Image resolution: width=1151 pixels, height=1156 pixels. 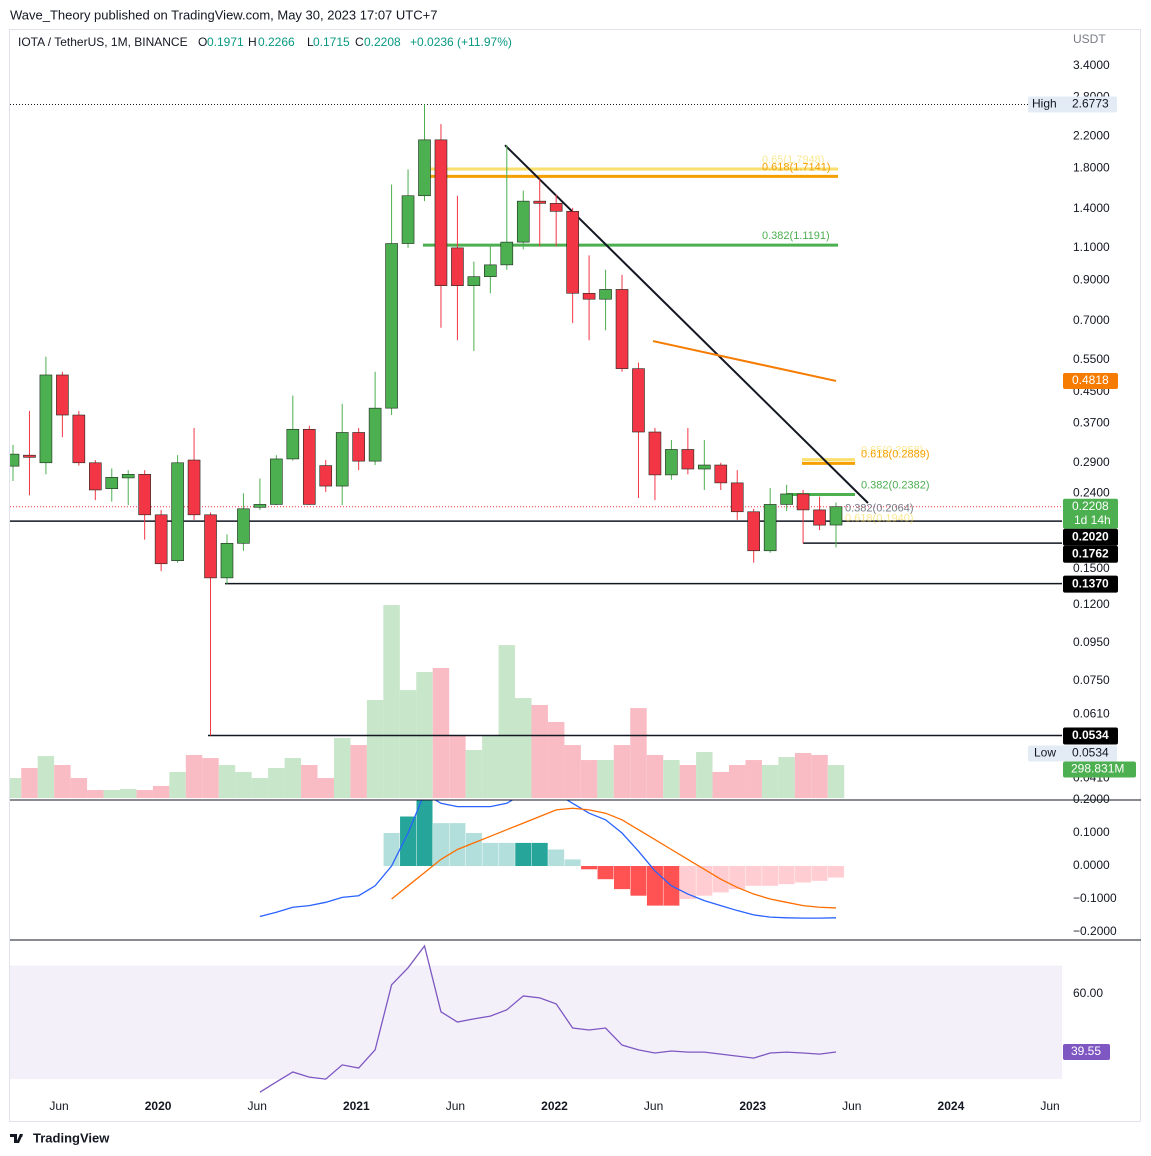 I want to click on y-tick-label: 0.1200, so click(x=1091, y=604).